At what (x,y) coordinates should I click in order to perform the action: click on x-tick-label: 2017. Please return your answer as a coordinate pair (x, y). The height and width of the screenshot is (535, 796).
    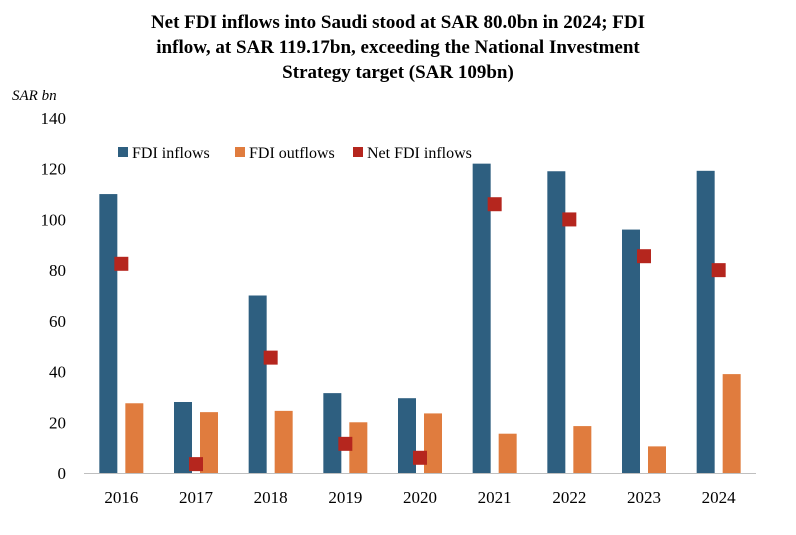
    Looking at the image, I should click on (196, 497).